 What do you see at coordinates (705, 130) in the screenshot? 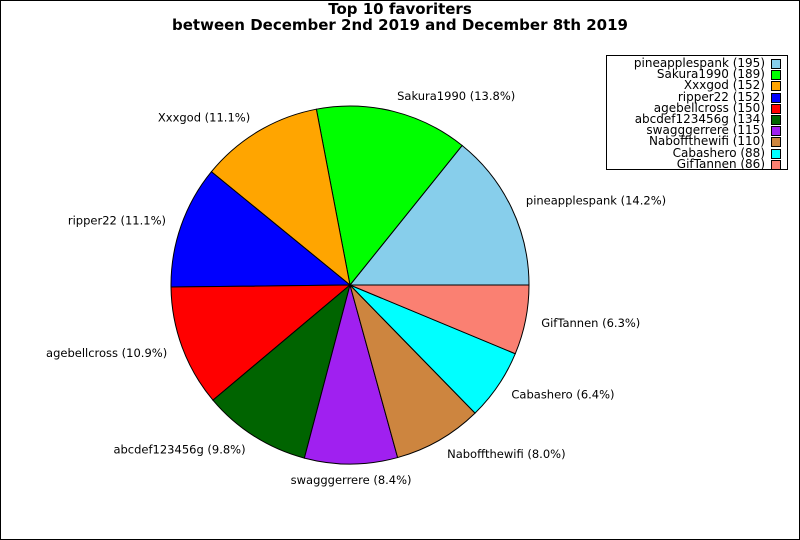
I see `legend-label: swagggerrere (115)` at bounding box center [705, 130].